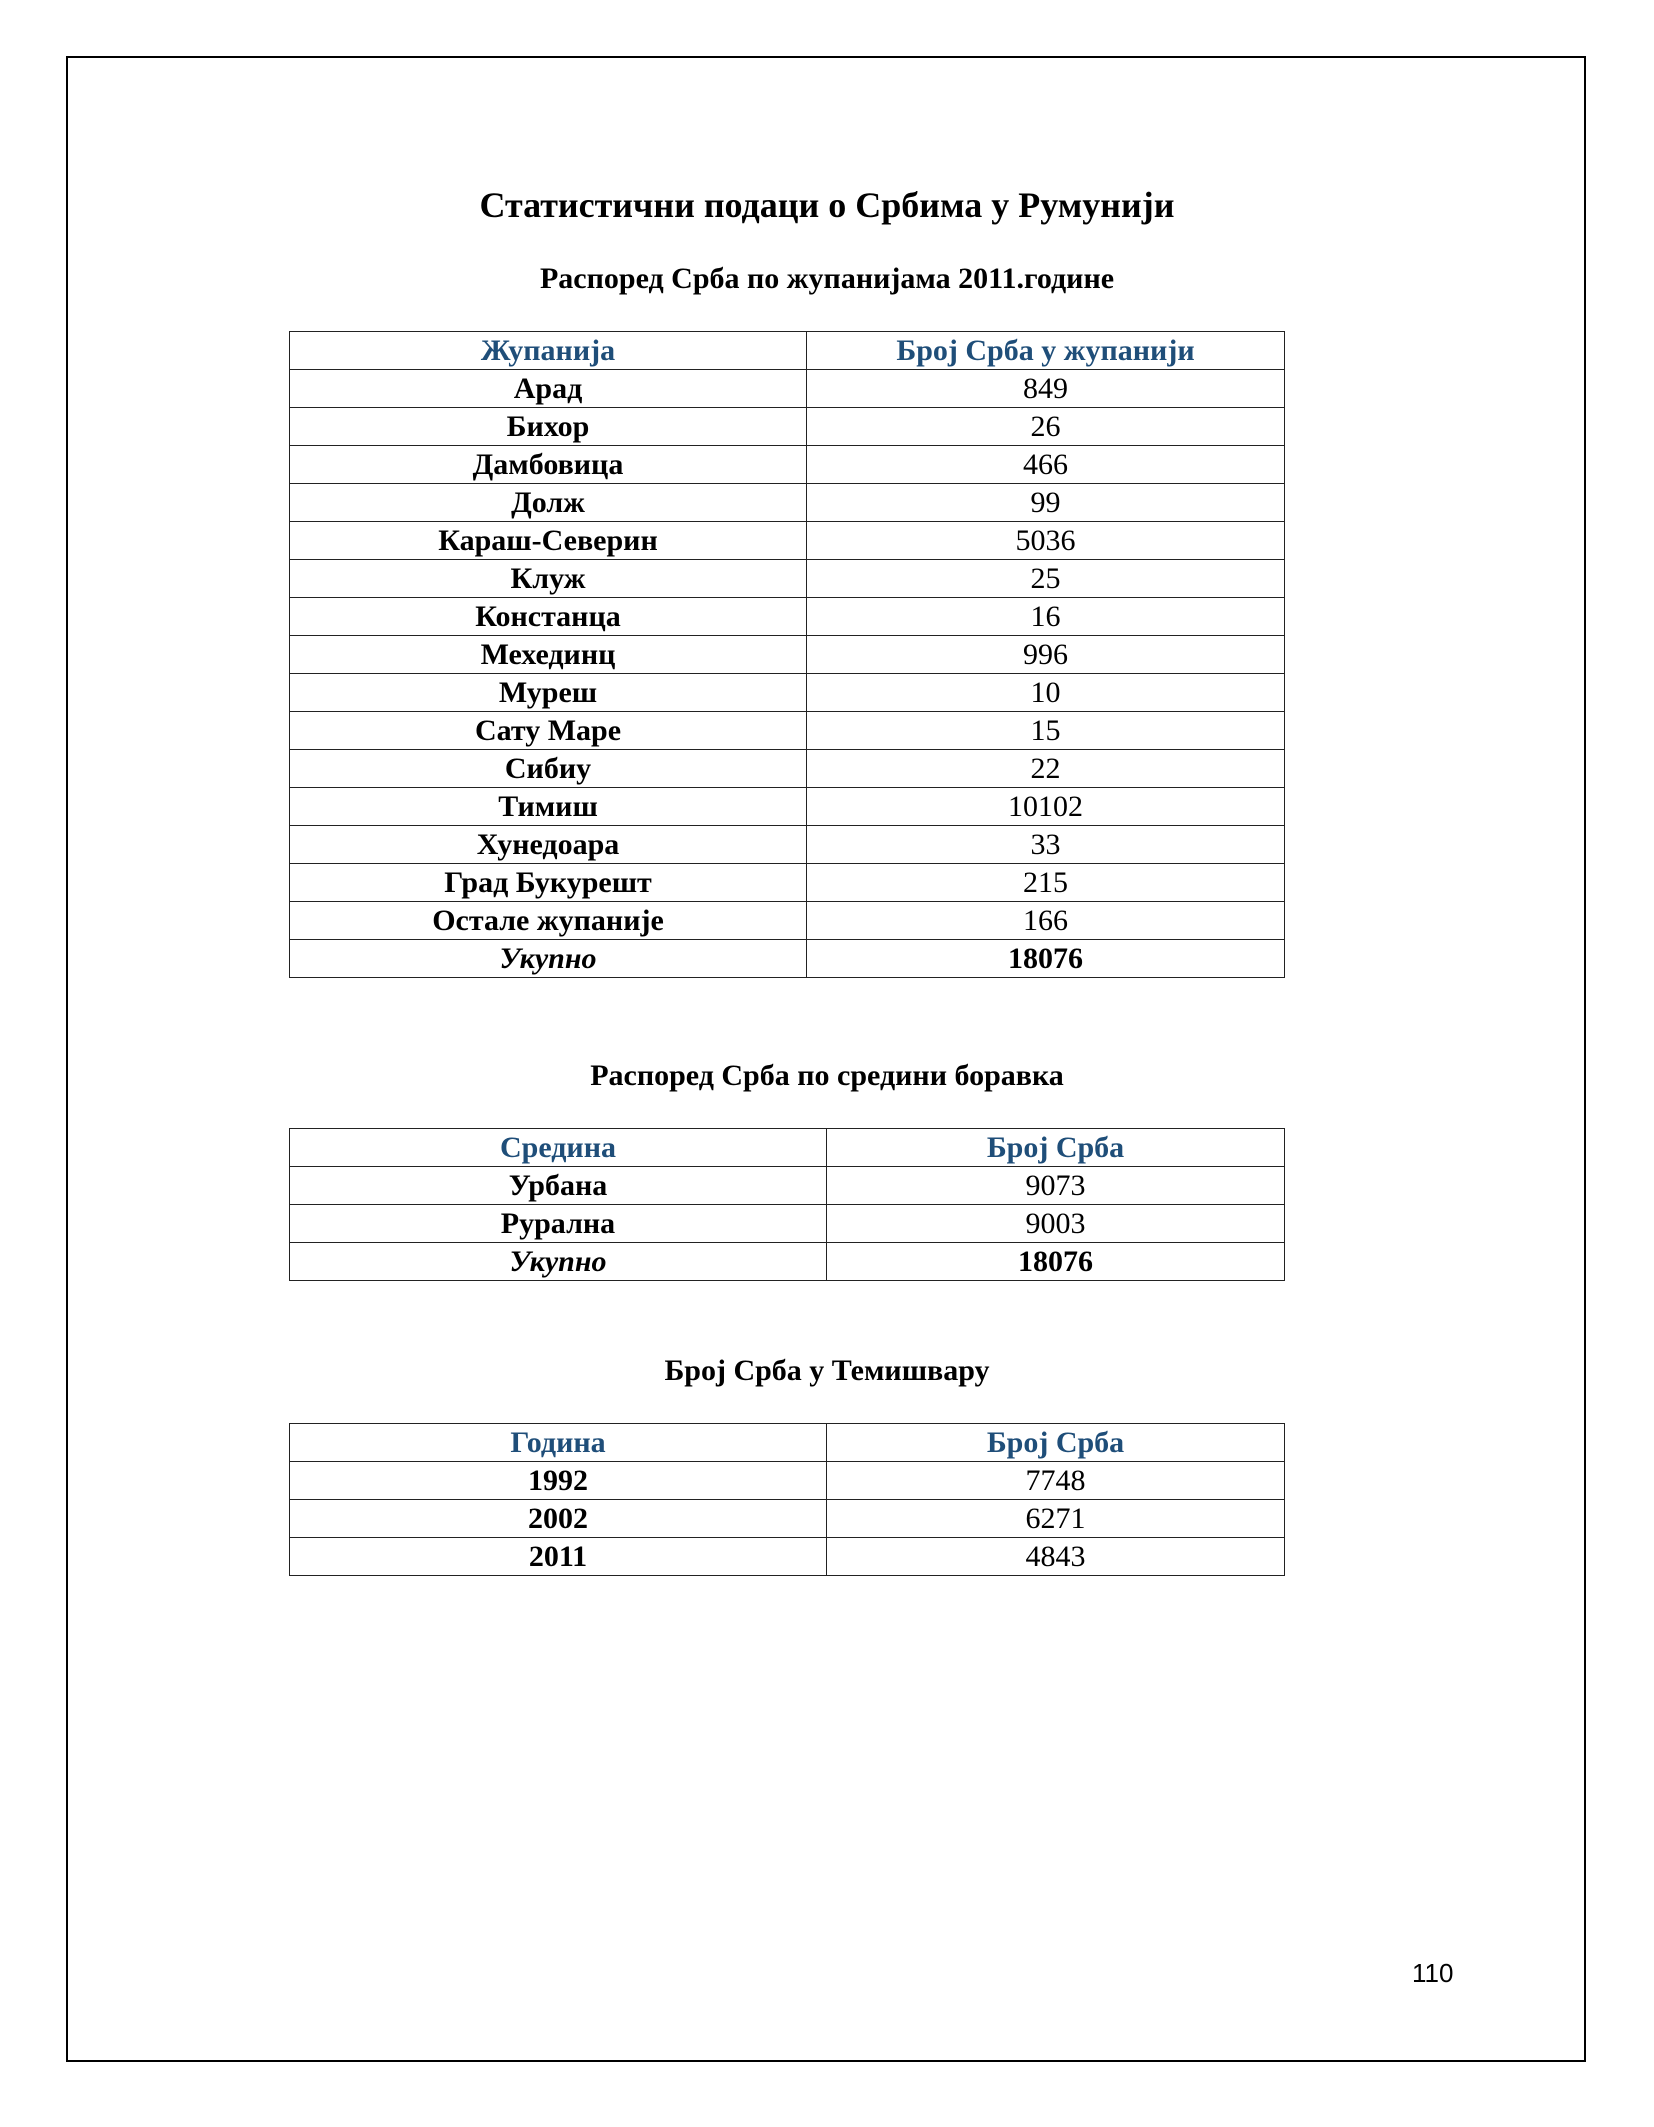 Image resolution: width=1654 pixels, height=2127 pixels. I want to click on table-cell: 16, so click(1045, 616).